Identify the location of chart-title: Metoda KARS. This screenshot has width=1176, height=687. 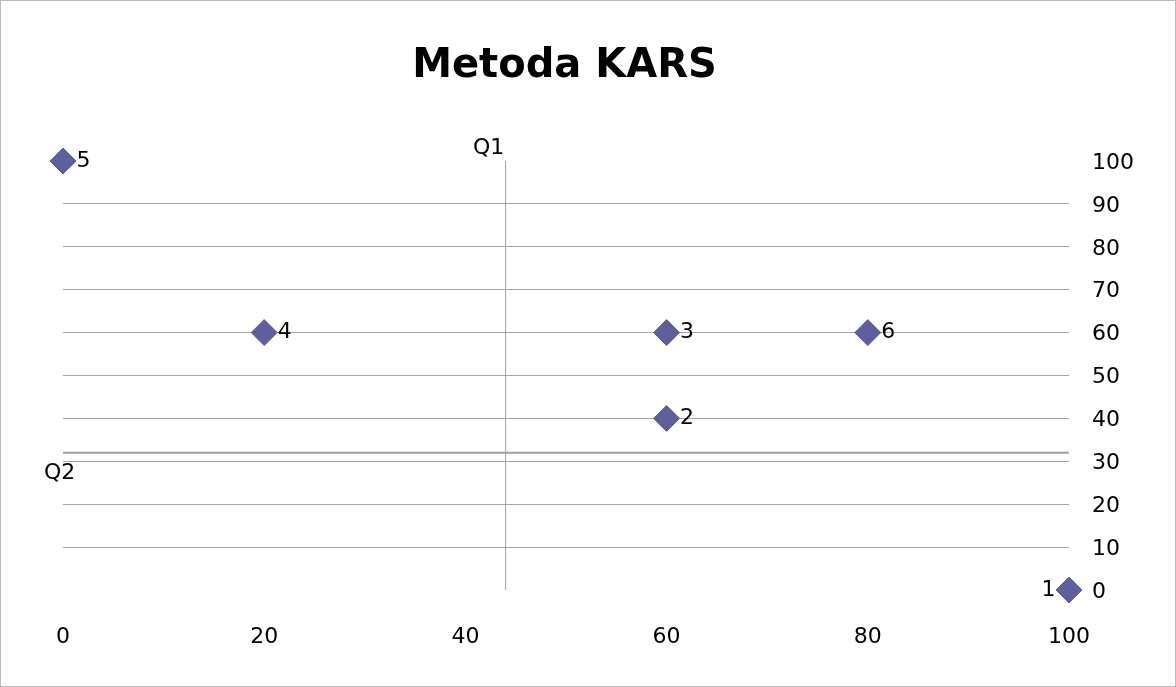
(564, 62).